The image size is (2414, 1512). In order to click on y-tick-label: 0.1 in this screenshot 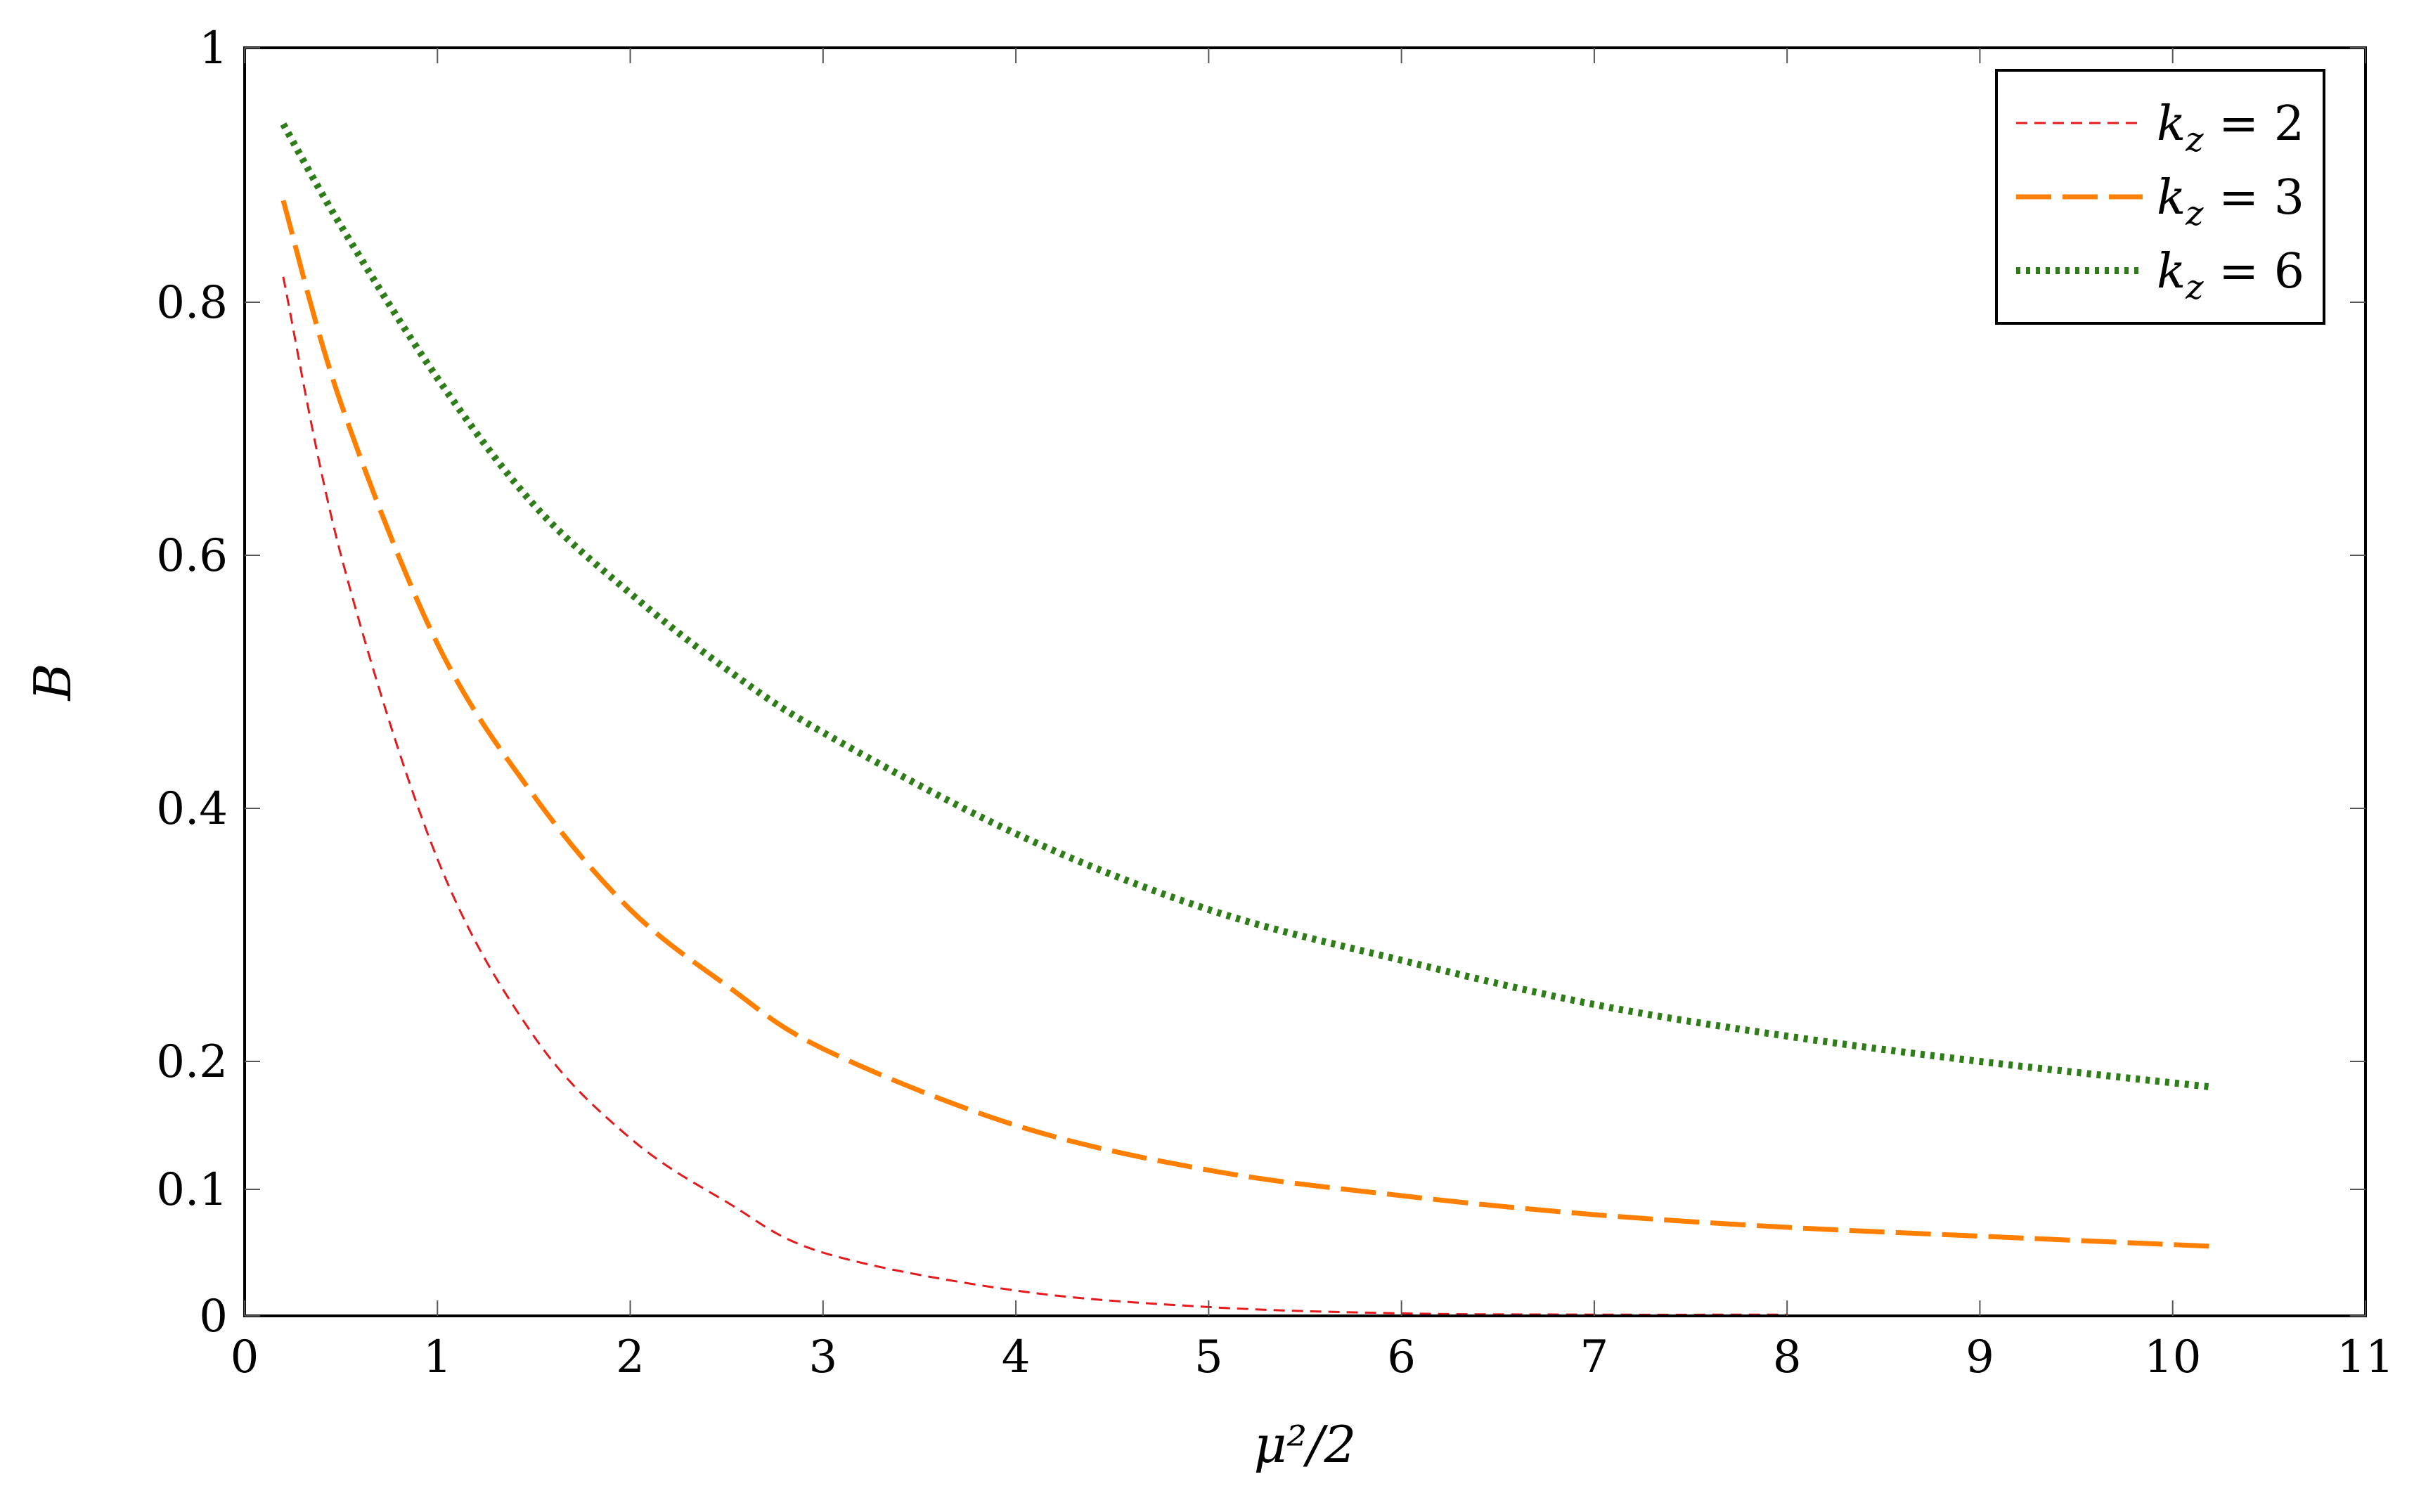, I will do `click(192, 1190)`.